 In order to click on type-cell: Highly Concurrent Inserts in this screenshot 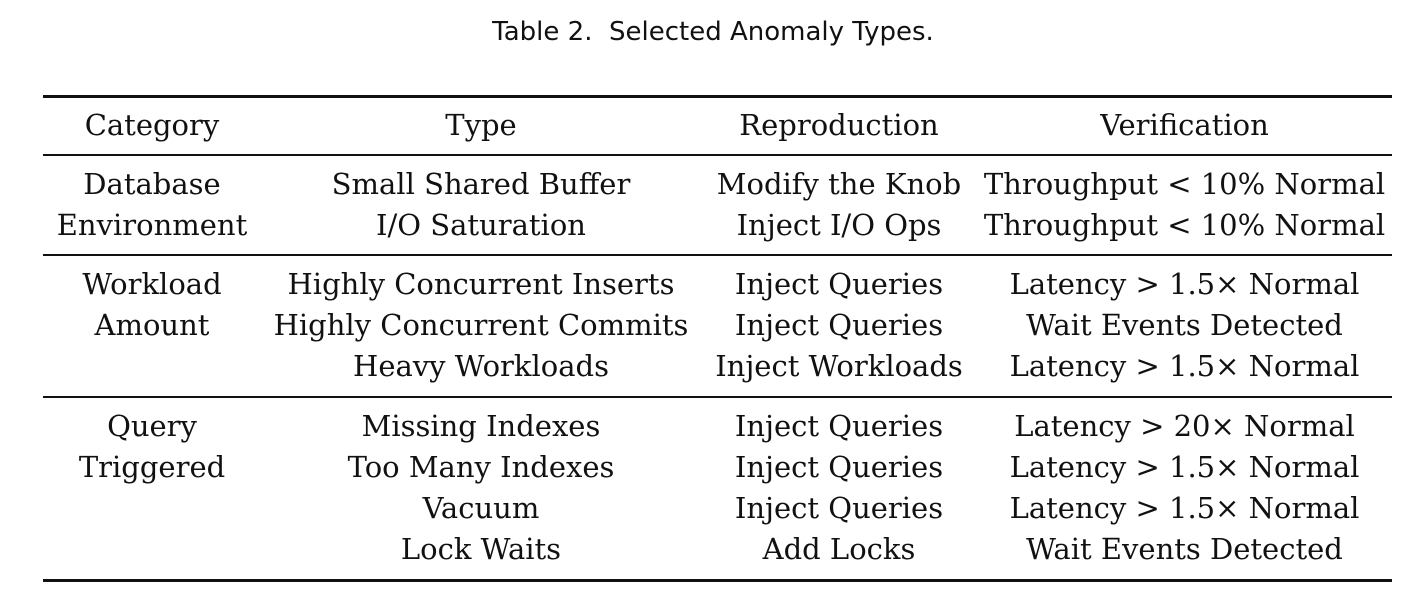, I will do `click(481, 284)`.